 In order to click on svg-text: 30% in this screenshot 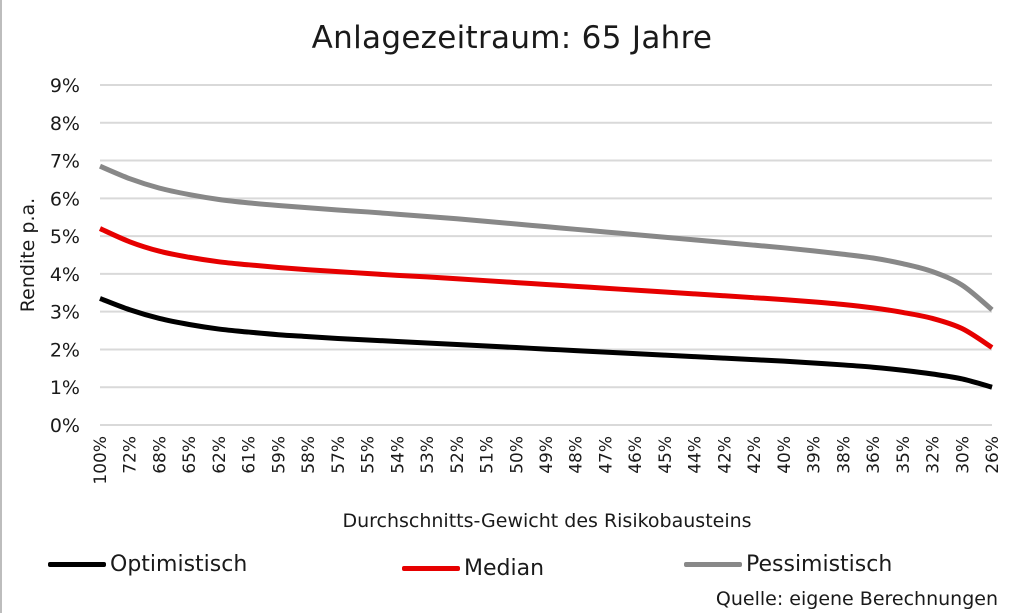, I will do `click(963, 455)`.